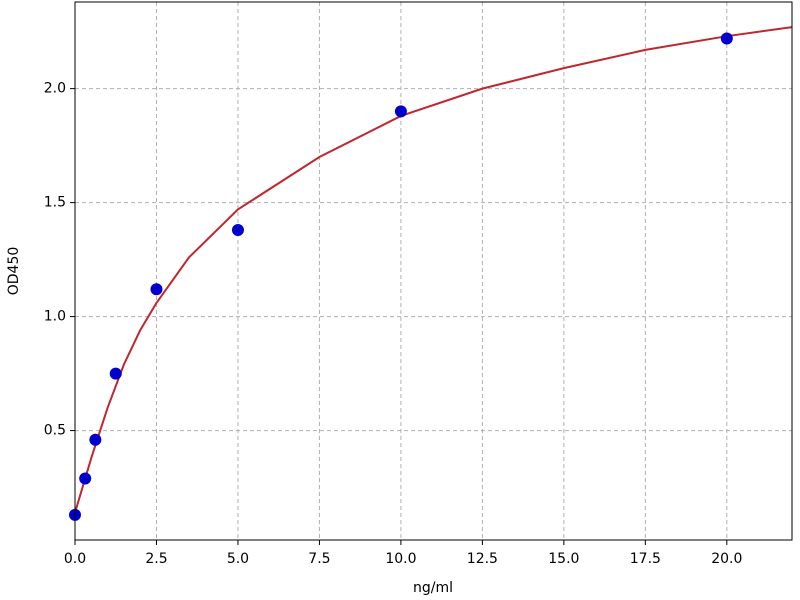 The height and width of the screenshot is (600, 800). I want to click on x-tick-label: 5.0, so click(238, 559).